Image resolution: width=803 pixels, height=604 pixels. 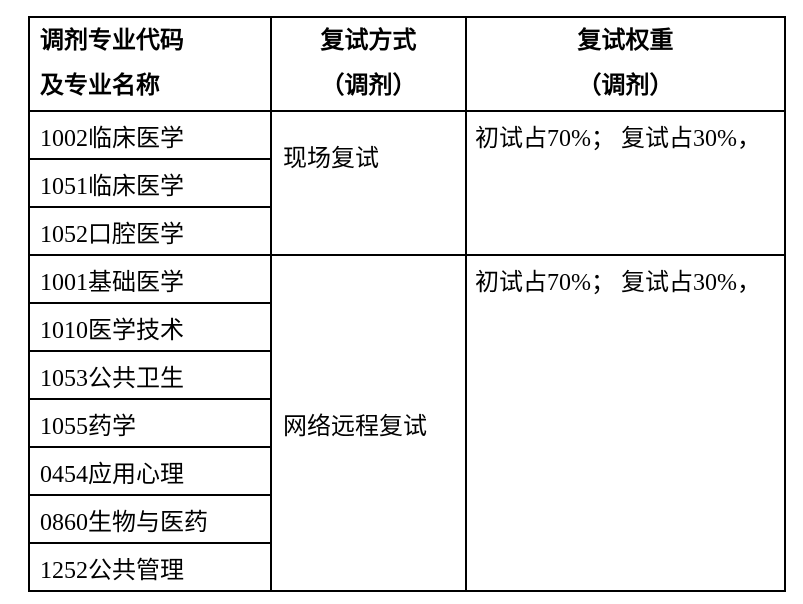 I want to click on header-method-line2: （调剂）, so click(x=368, y=86).